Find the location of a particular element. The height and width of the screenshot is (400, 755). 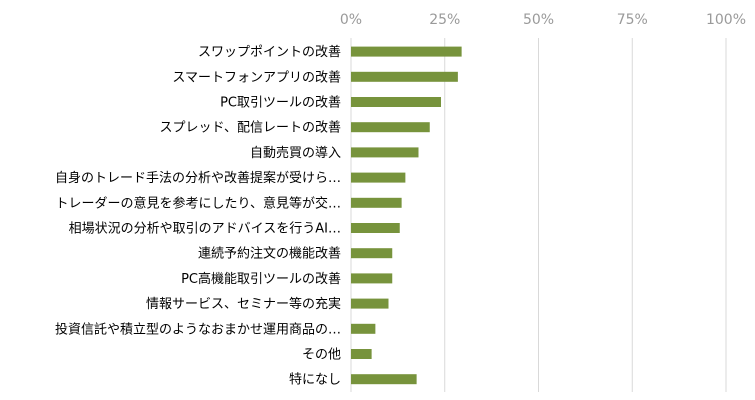

category-label: PC取引ツールの改善 is located at coordinates (280, 103).